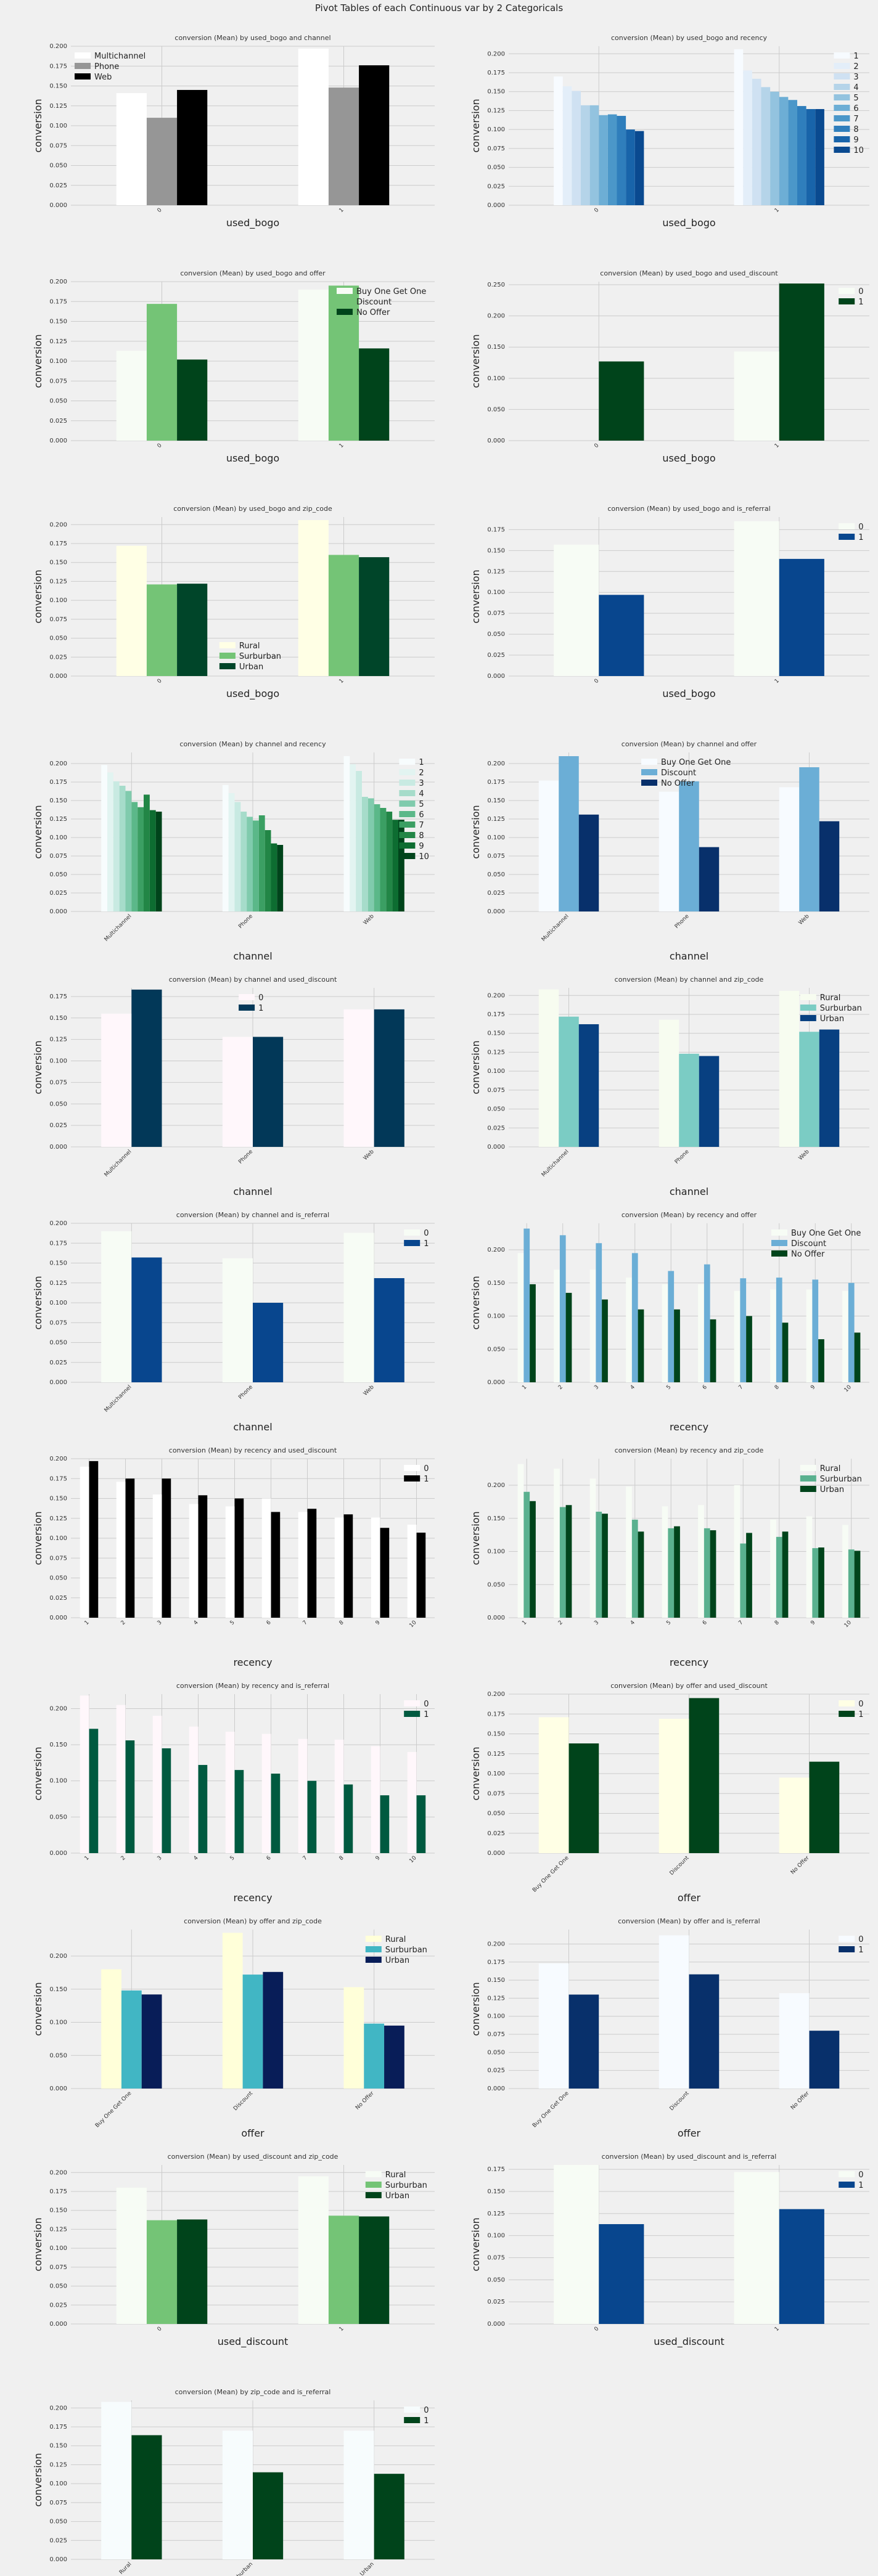 This screenshot has width=878, height=2576. What do you see at coordinates (58, 563) in the screenshot?
I see `y-tick-label: 0.150` at bounding box center [58, 563].